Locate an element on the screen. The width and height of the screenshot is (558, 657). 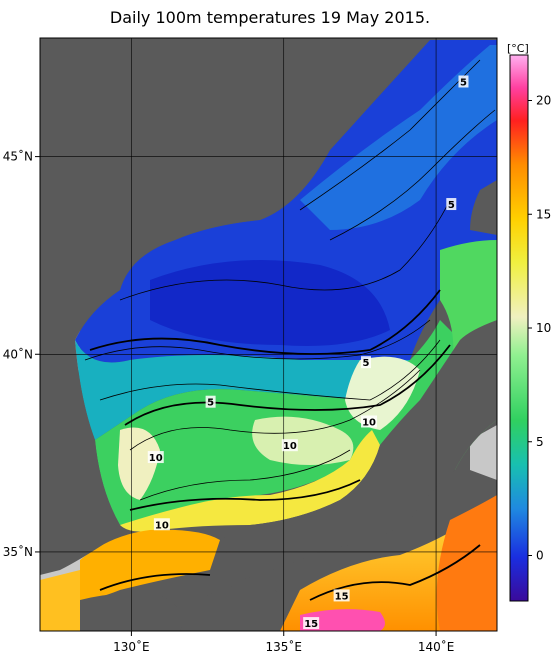
map-title: Daily 100m temperatures 19 May 2015. is located at coordinates (270, 17).